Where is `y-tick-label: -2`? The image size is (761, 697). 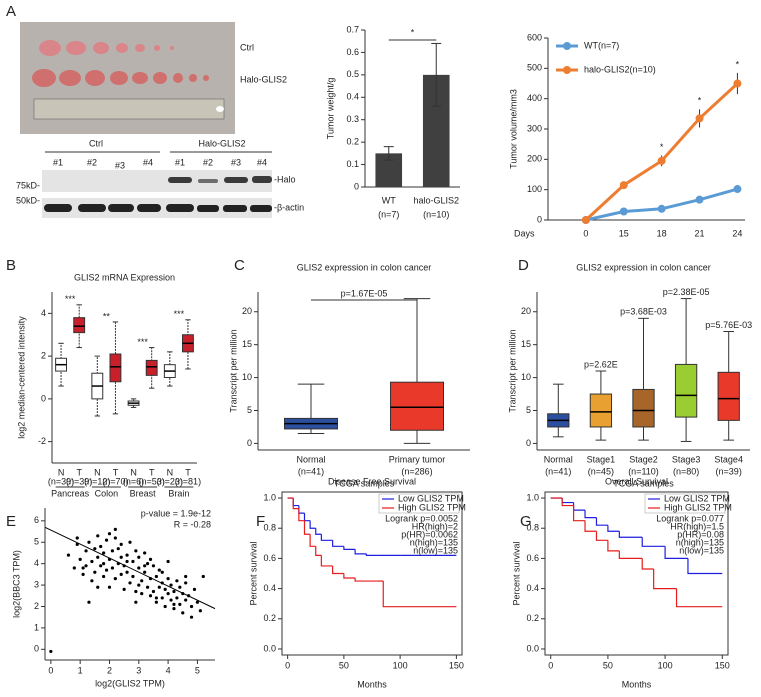
y-tick-label: -2 is located at coordinates (42, 441).